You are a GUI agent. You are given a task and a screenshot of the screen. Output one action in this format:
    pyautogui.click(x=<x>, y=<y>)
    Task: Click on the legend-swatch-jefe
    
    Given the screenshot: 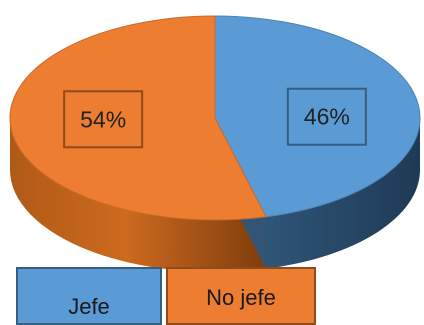 What is the action you would take?
    pyautogui.click(x=89, y=296)
    